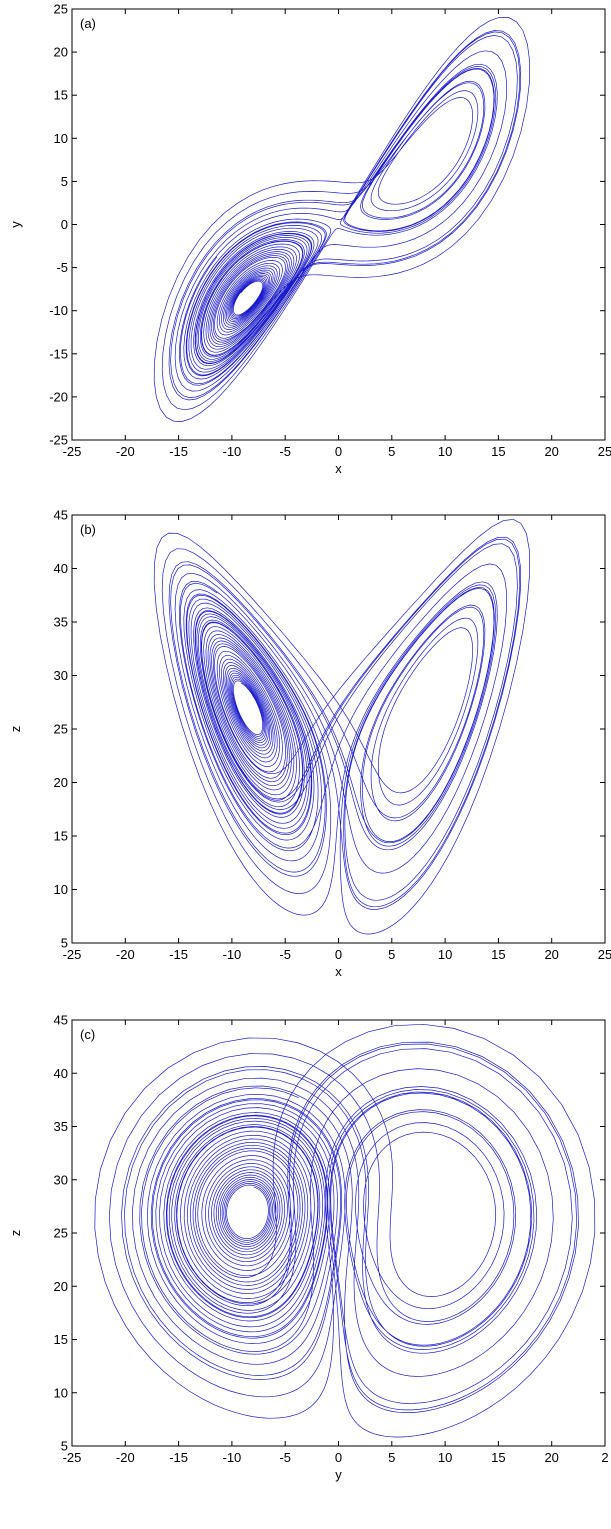 This screenshot has width=611, height=1529. I want to click on x-axis-label: y, so click(338, 1474).